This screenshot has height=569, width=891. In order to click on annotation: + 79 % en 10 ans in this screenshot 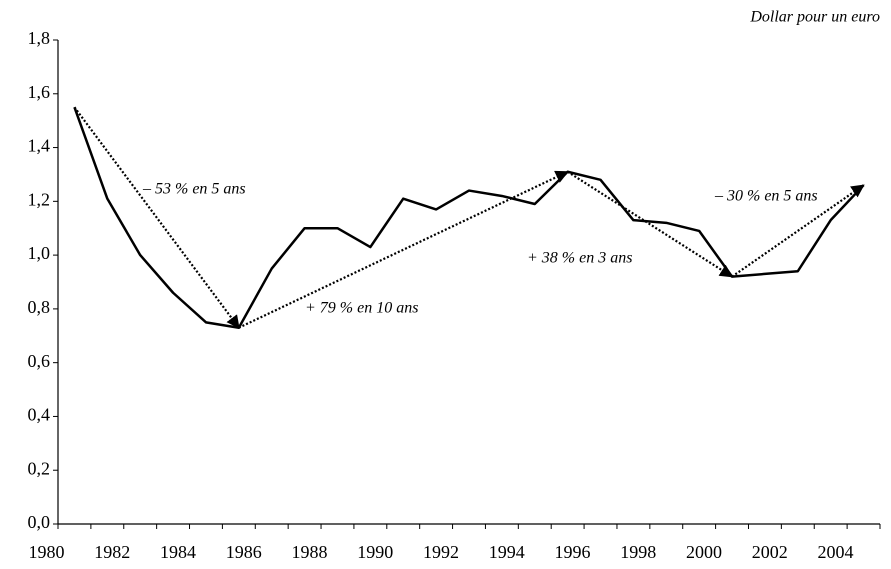, I will do `click(361, 308)`.